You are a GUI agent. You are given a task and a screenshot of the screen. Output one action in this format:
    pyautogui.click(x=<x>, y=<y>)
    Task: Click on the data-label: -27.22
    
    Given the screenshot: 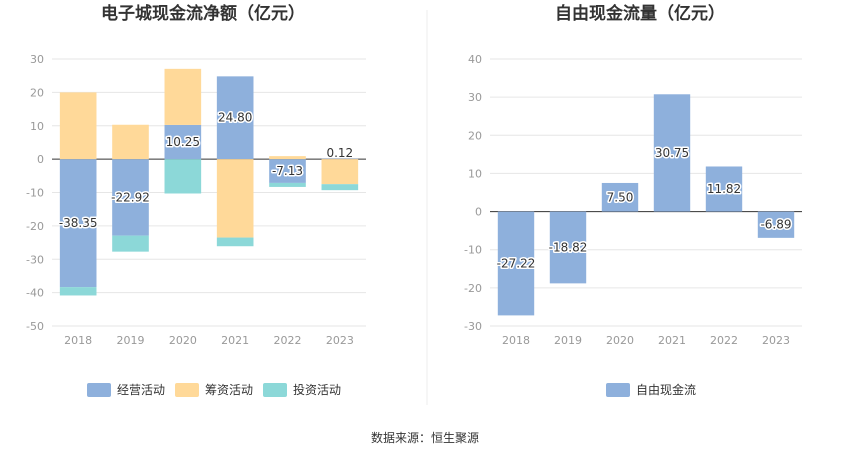 What is the action you would take?
    pyautogui.click(x=516, y=263)
    